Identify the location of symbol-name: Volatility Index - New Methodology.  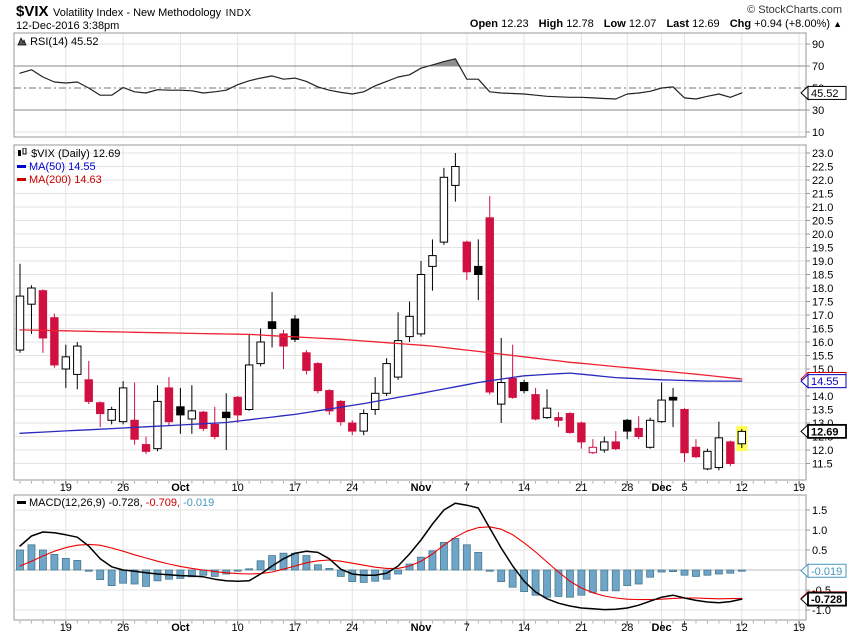
(137, 13).